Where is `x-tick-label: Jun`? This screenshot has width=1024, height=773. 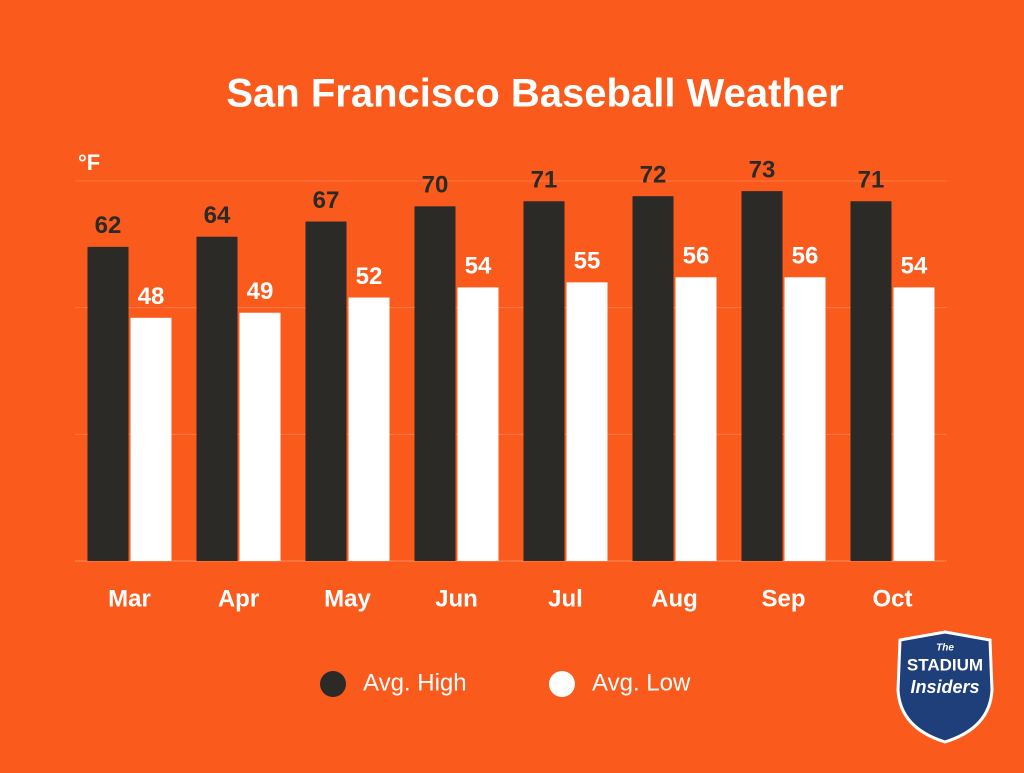 x-tick-label: Jun is located at coordinates (456, 598).